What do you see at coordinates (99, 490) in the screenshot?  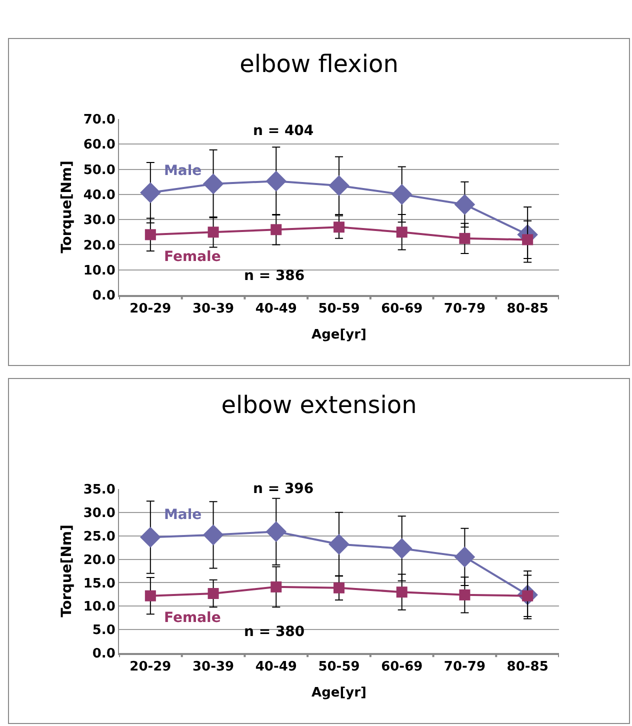 I see `y-tick-label: 35.0` at bounding box center [99, 490].